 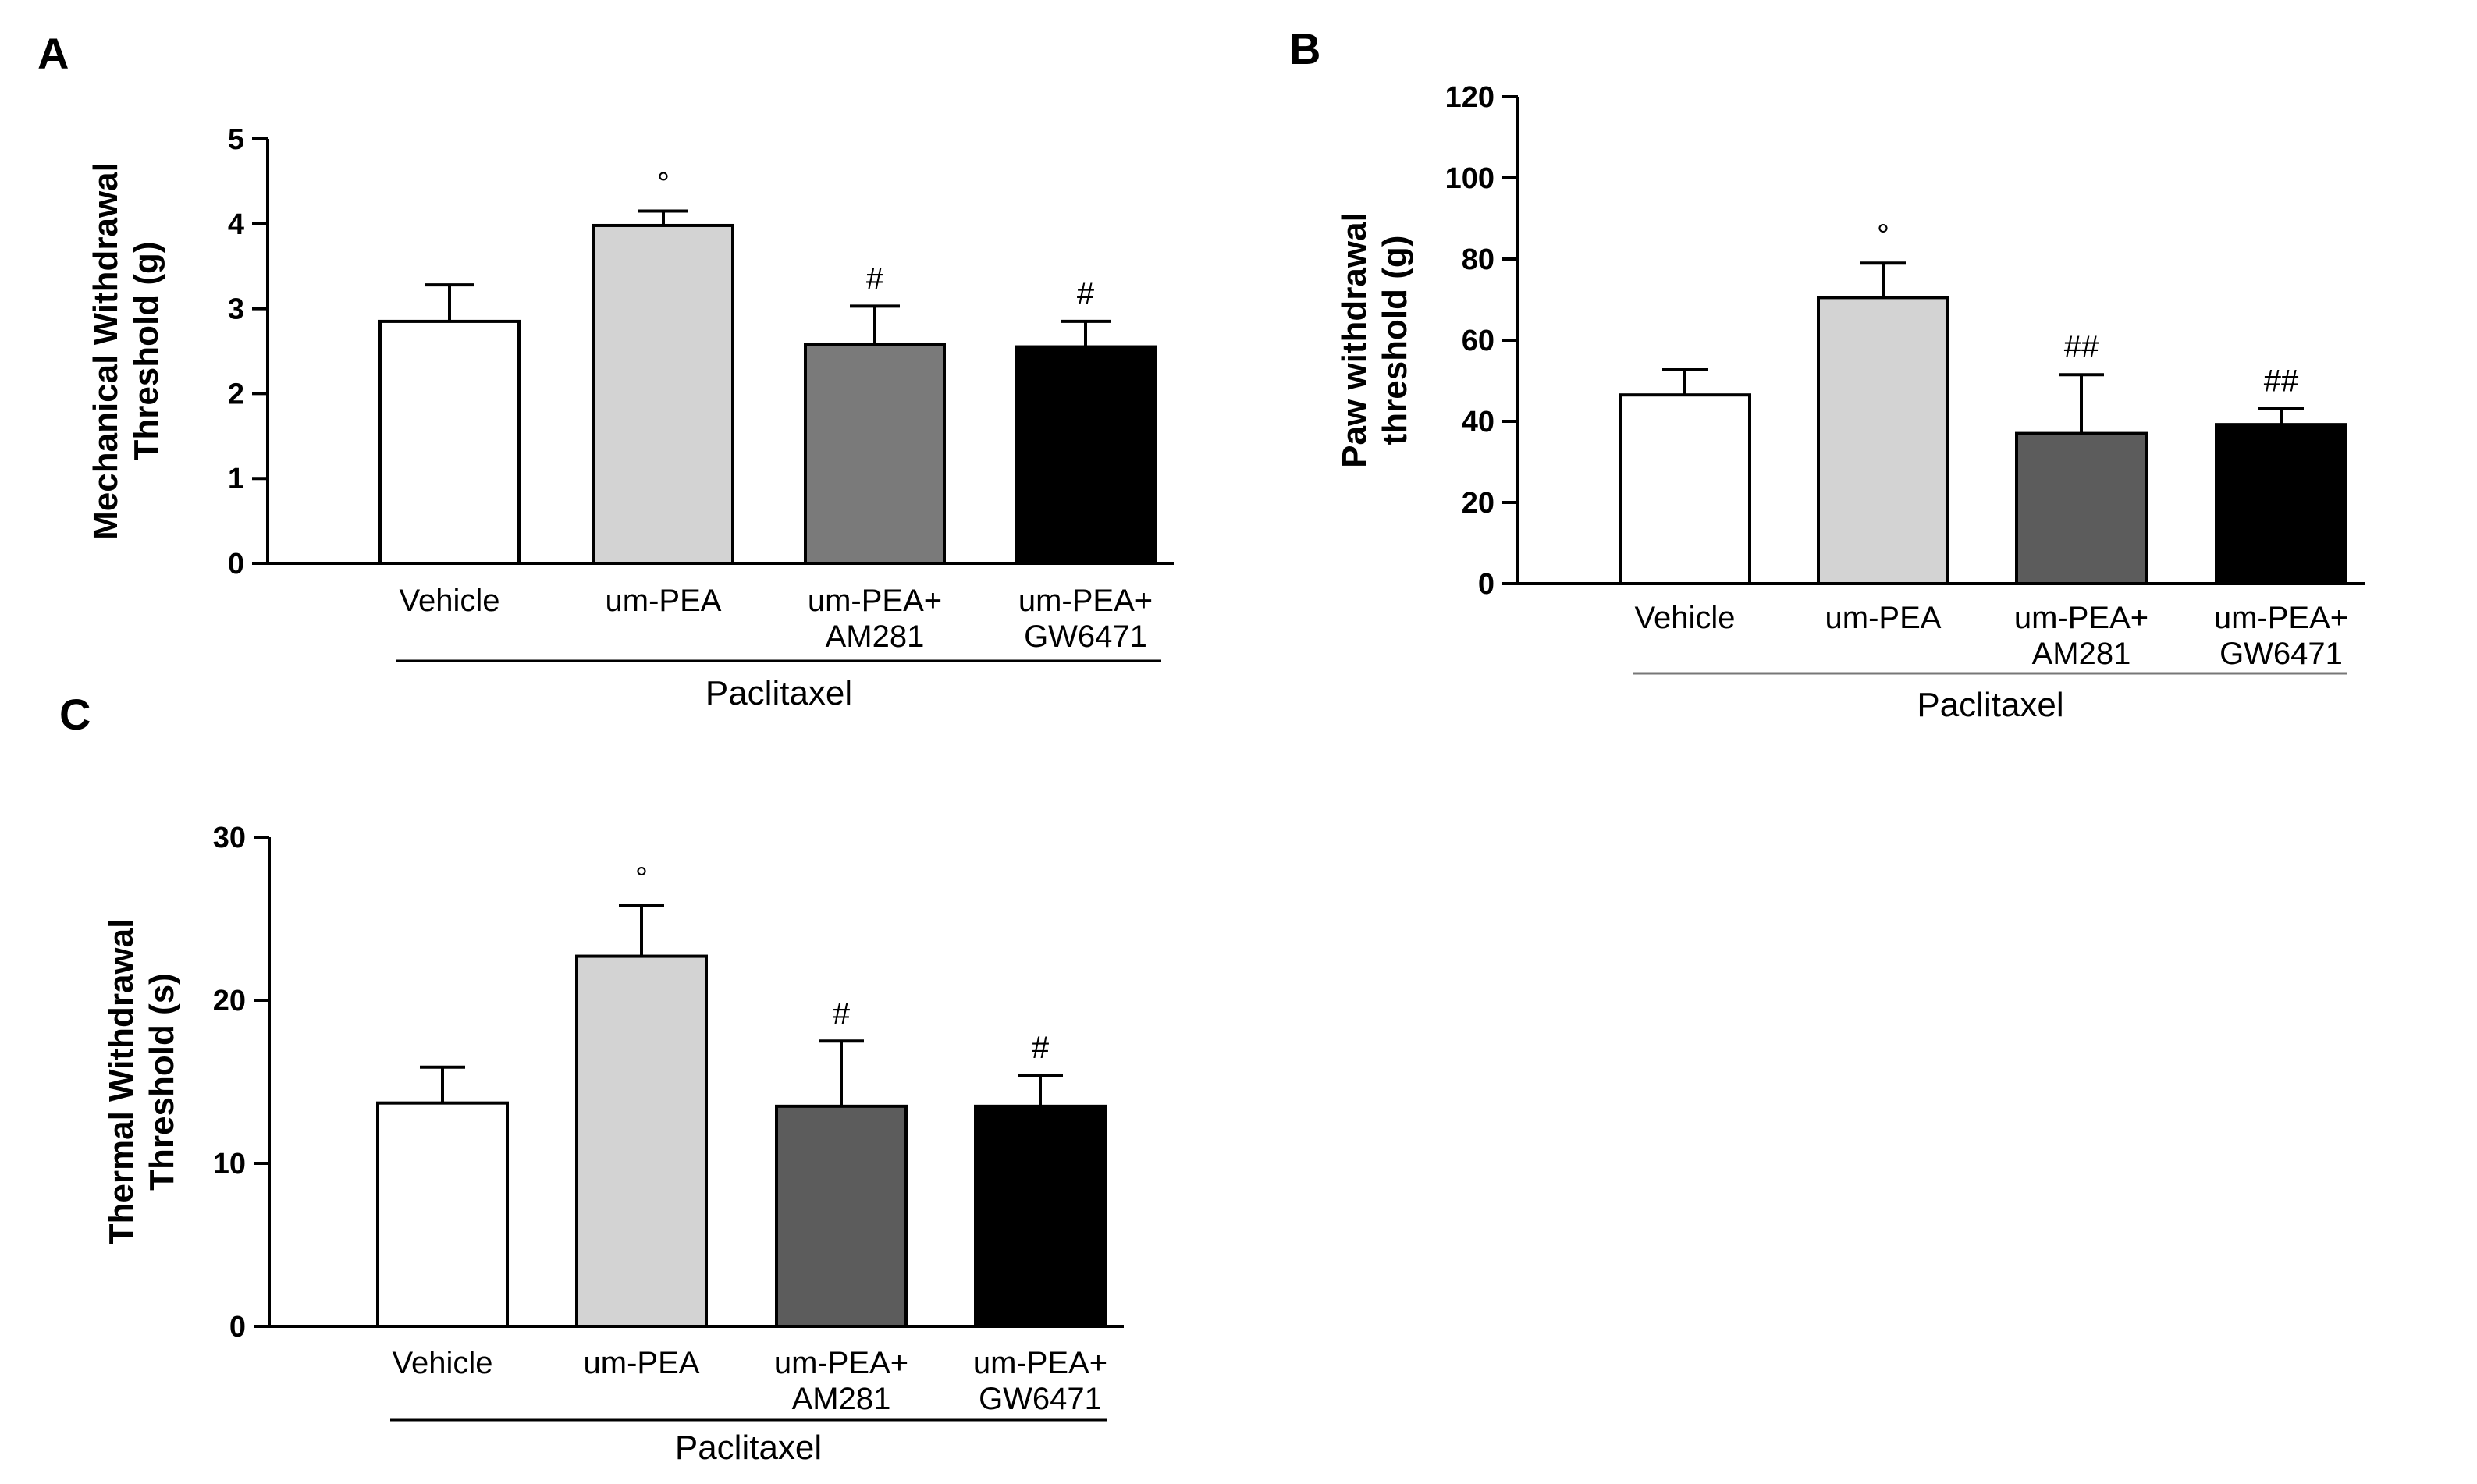 I want to click on y-axis-label: Mechanical WithdrawalThreshold (g), so click(x=126, y=351).